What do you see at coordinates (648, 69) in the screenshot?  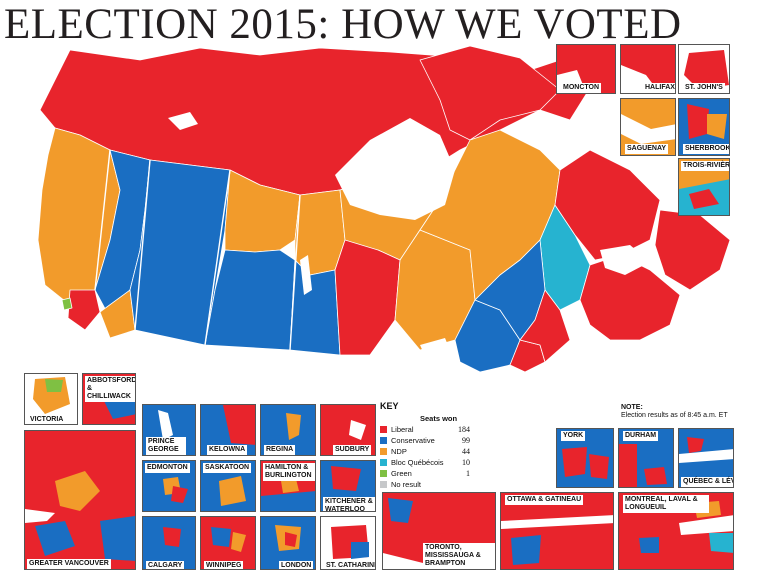 I see `inset-halifax: HALIFAX` at bounding box center [648, 69].